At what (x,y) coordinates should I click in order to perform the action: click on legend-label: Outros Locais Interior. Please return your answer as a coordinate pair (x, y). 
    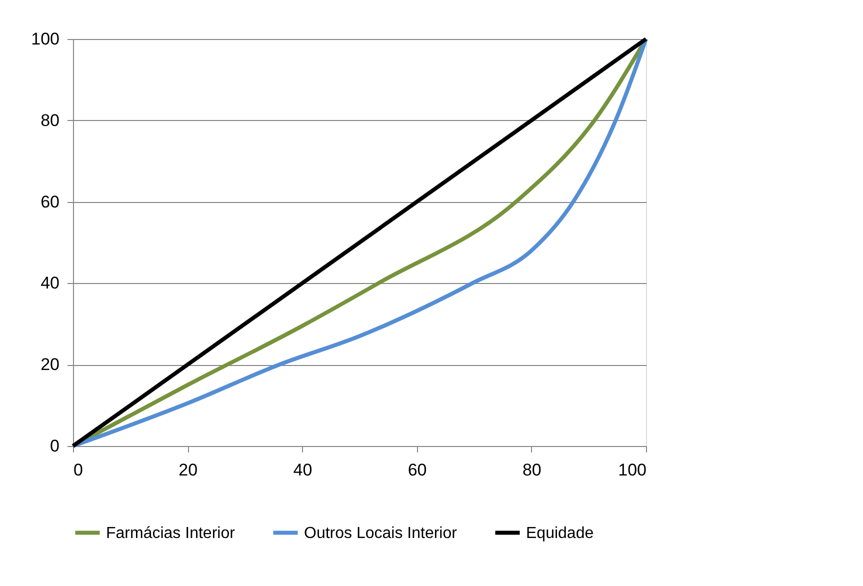
    Looking at the image, I should click on (381, 533).